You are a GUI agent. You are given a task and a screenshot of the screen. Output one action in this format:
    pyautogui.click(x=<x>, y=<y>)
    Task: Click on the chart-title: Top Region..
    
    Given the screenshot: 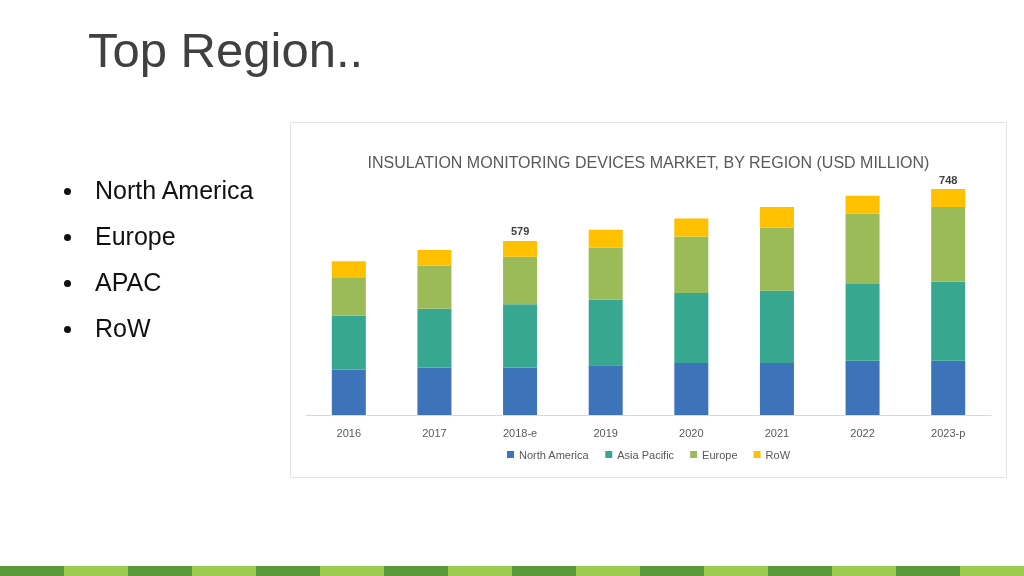 What is the action you would take?
    pyautogui.click(x=226, y=50)
    